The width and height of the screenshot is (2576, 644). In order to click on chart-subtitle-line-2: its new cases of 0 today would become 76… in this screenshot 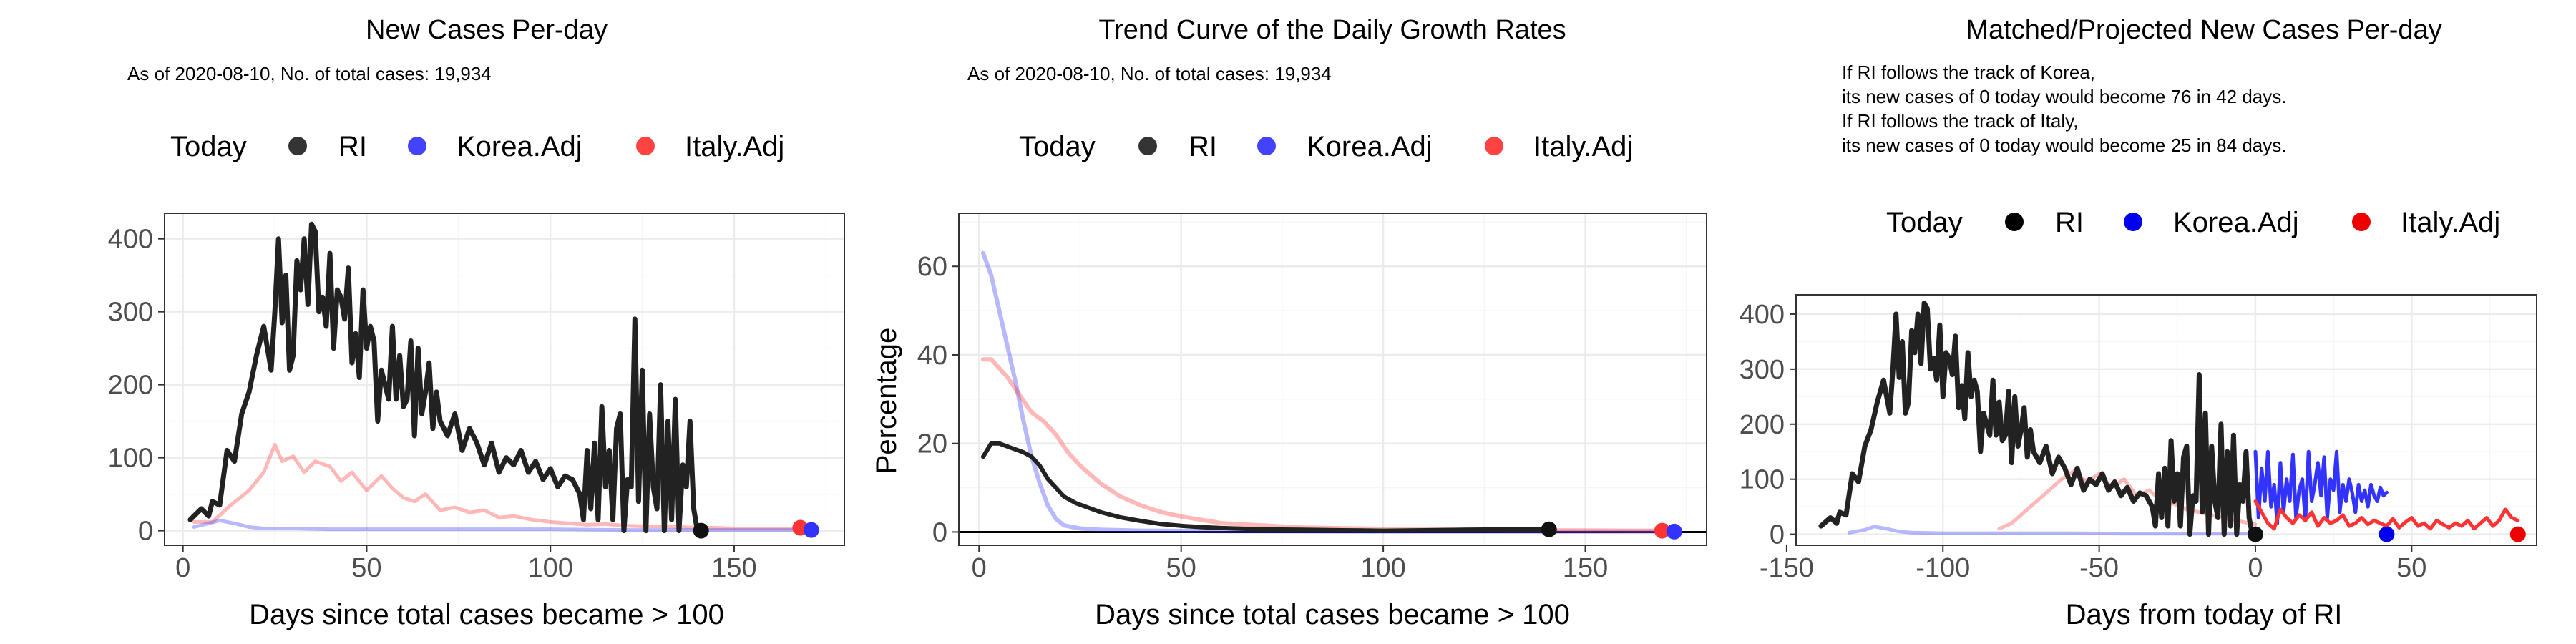, I will do `click(2064, 96)`.